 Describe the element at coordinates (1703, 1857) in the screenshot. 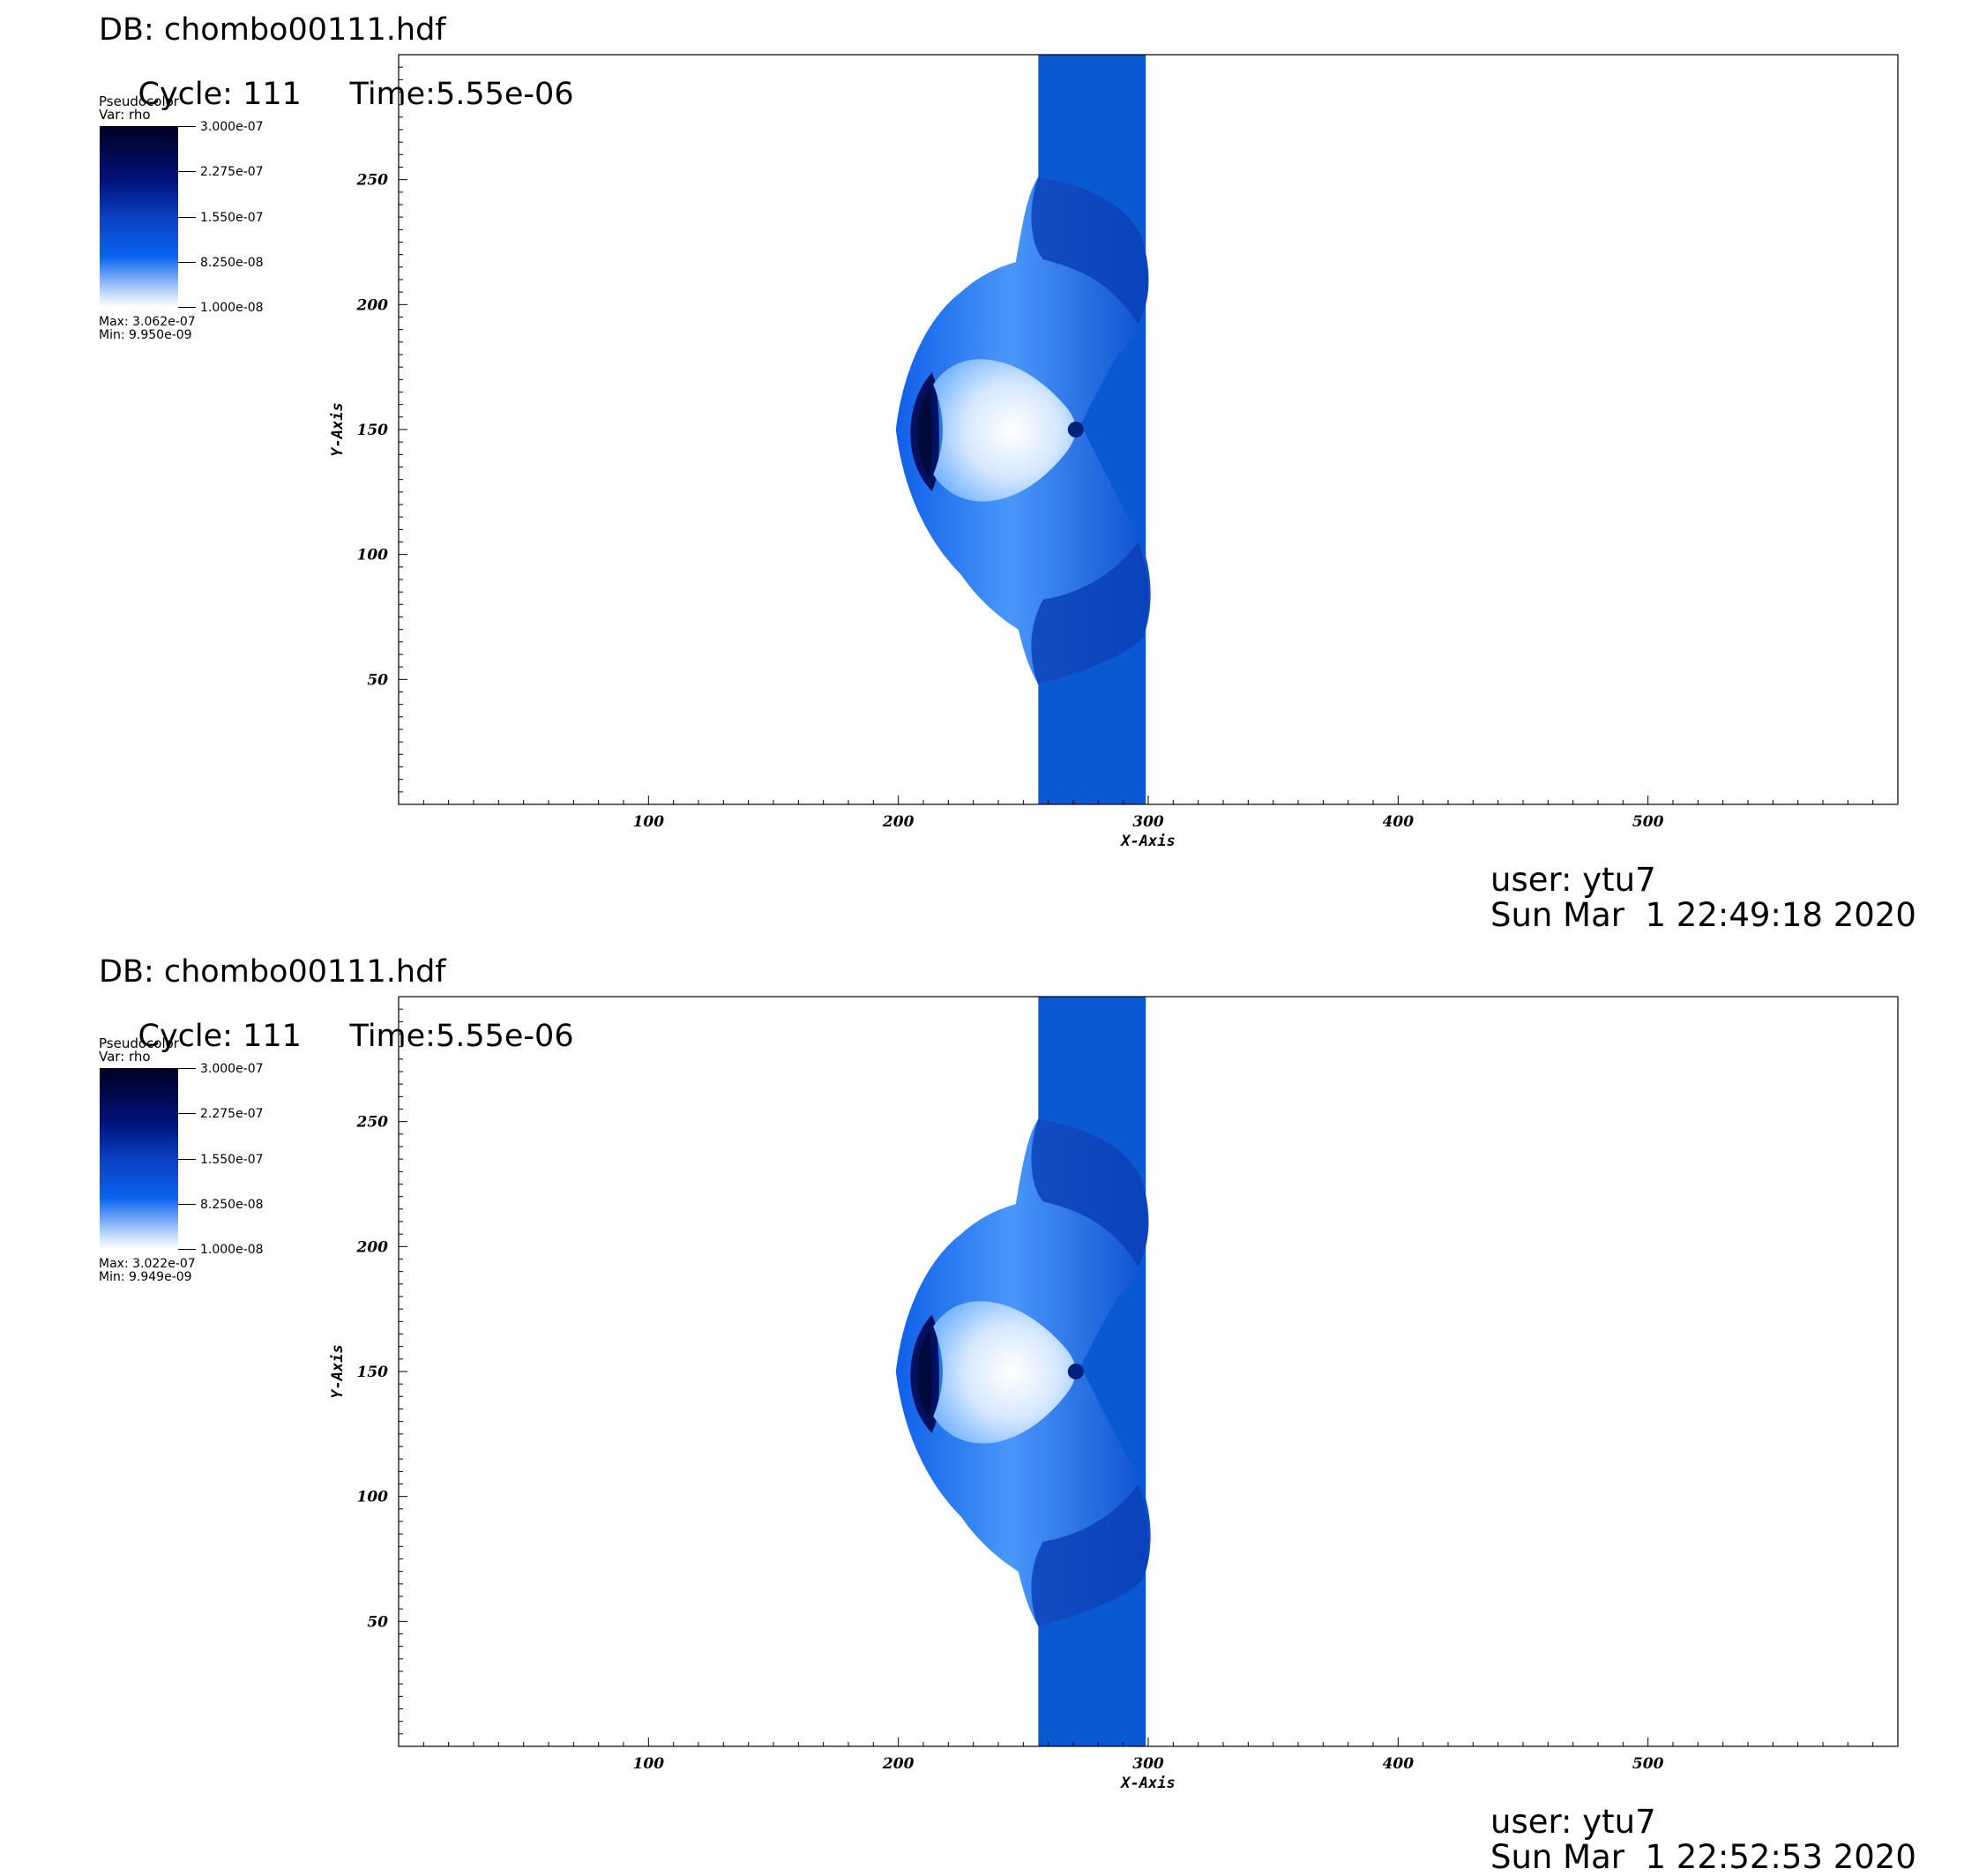

I see `date-label: Sun Mar 1 22:52:53 2020` at that location.